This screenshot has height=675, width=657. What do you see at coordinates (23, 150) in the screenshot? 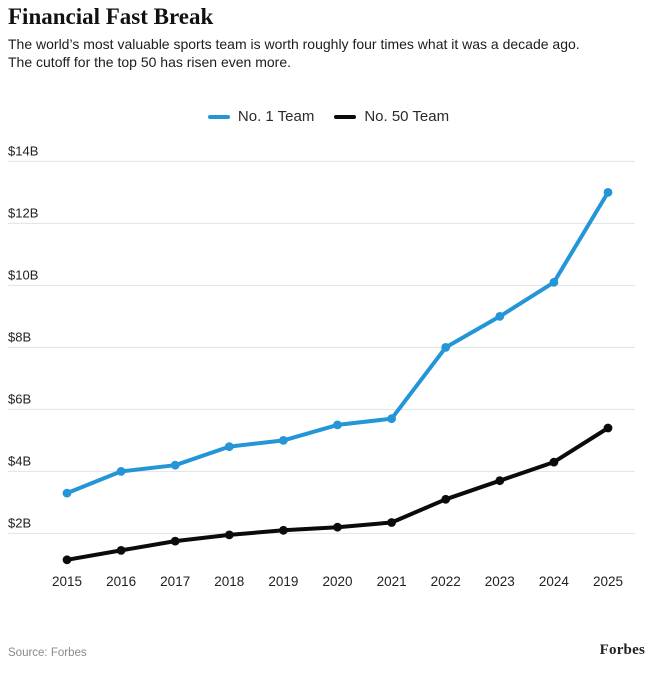
I see `y-tick-label: $14B` at bounding box center [23, 150].